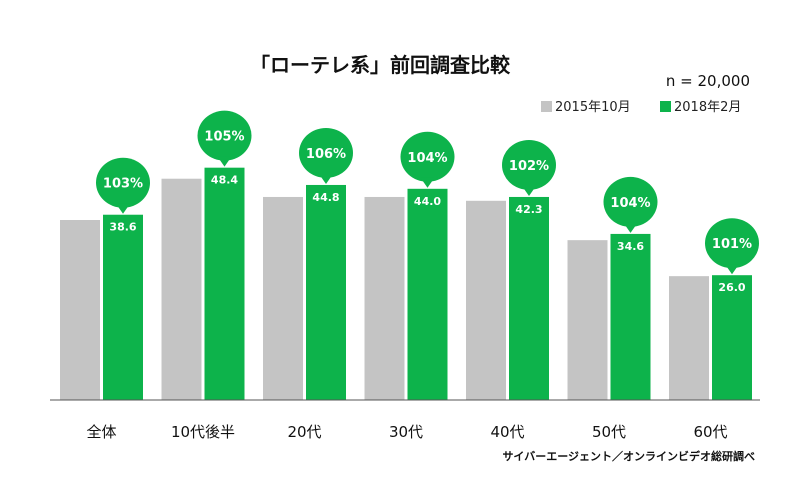 The width and height of the screenshot is (810, 498). I want to click on category-label: 20代, so click(304, 432).